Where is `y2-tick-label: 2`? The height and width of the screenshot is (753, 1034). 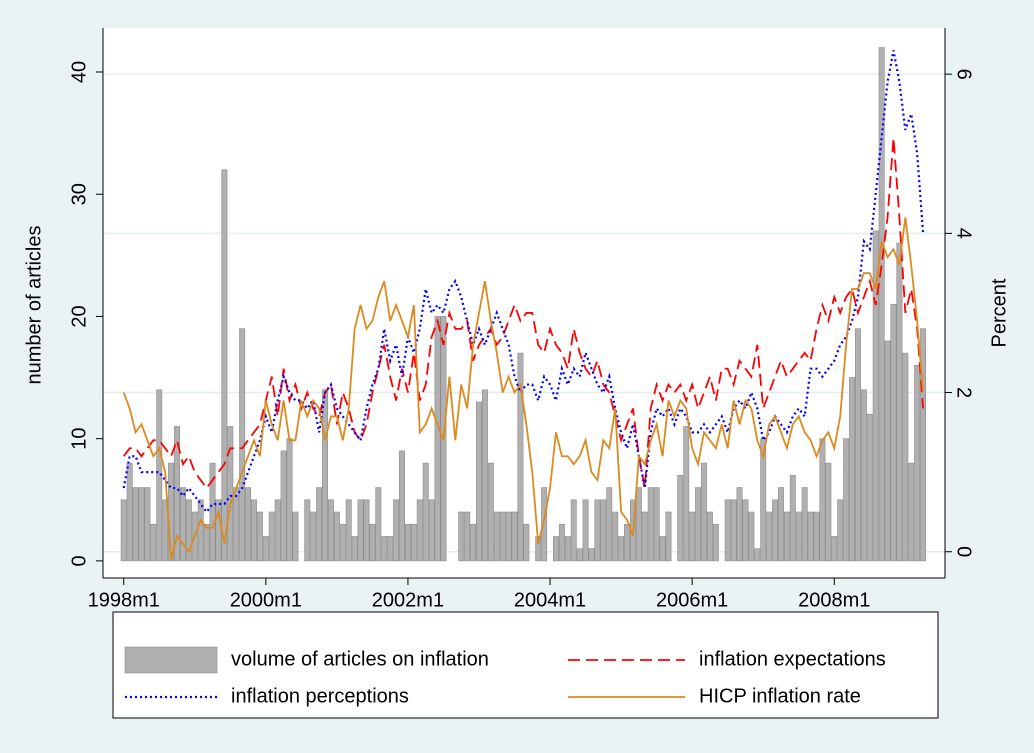 y2-tick-label: 2 is located at coordinates (964, 392).